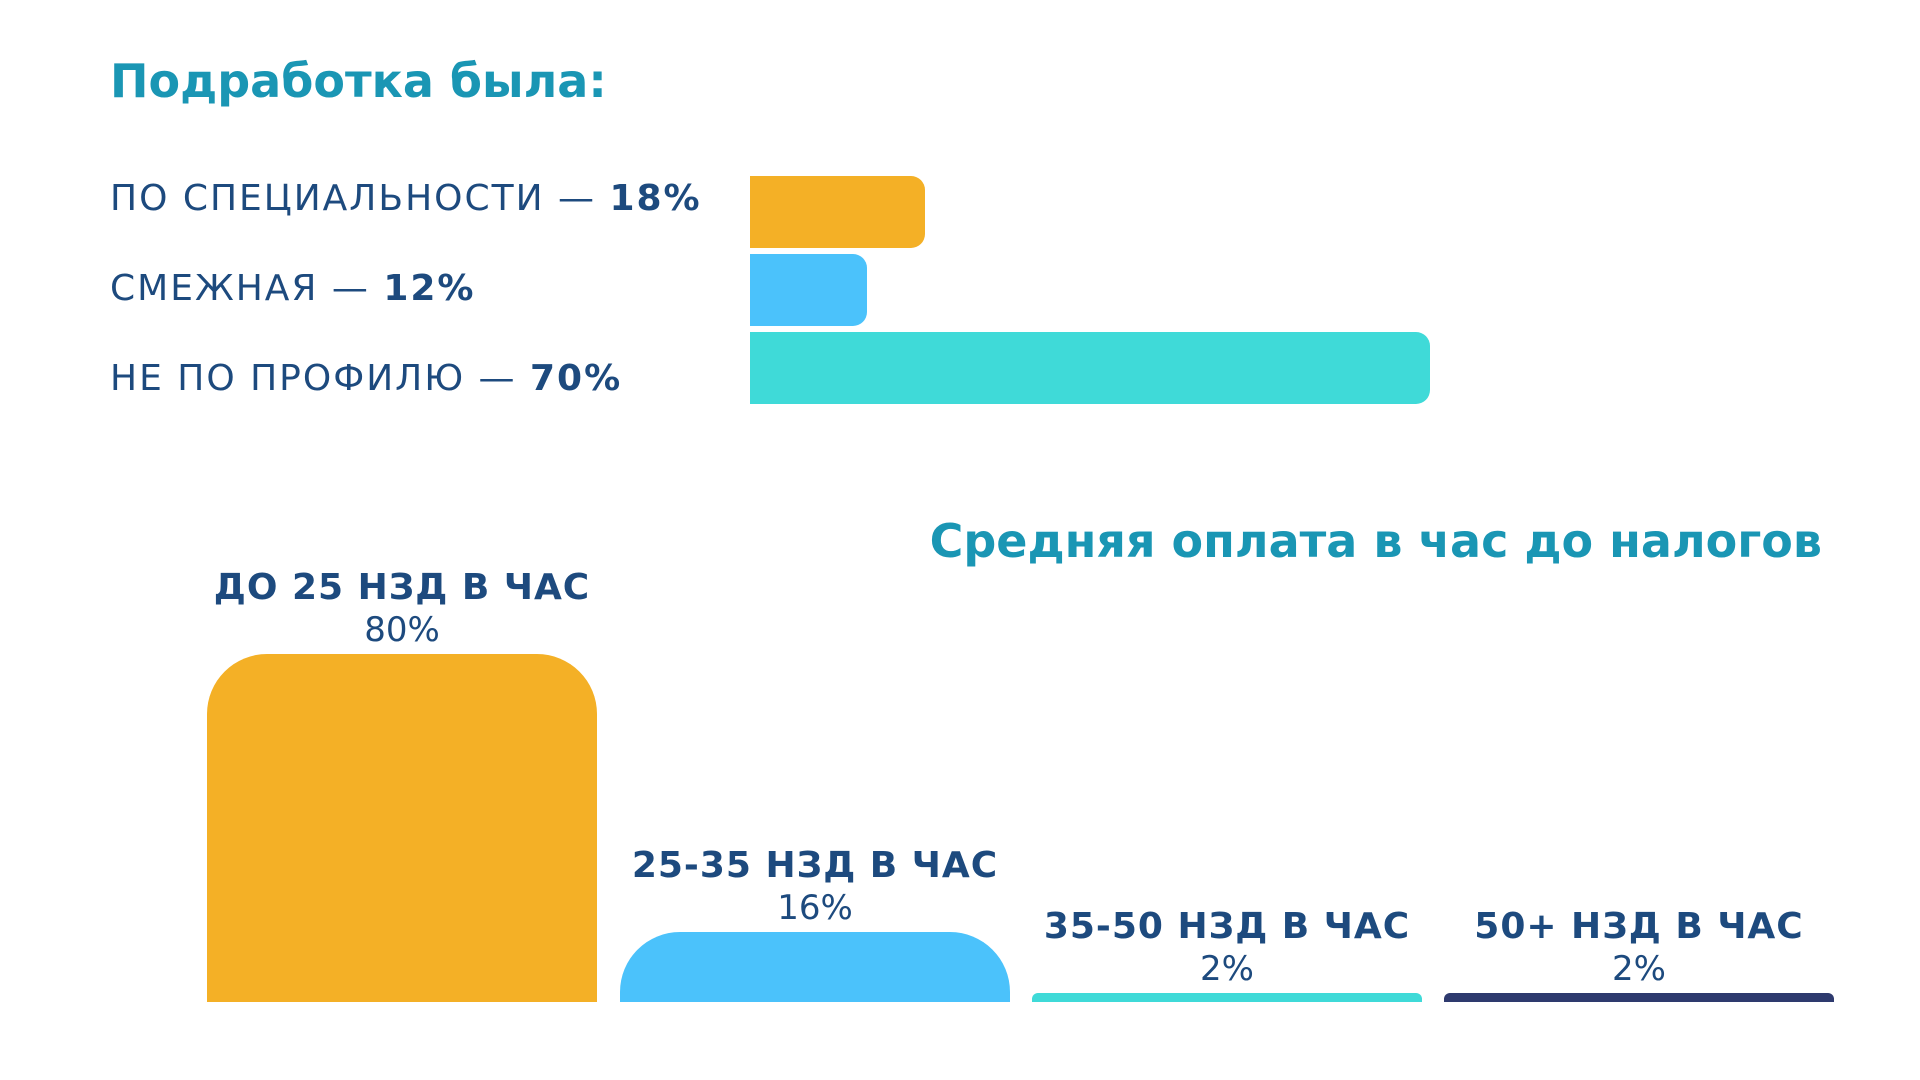 The height and width of the screenshot is (1080, 1920). What do you see at coordinates (429, 288) in the screenshot?
I see `h-bar-value-label: 12%` at bounding box center [429, 288].